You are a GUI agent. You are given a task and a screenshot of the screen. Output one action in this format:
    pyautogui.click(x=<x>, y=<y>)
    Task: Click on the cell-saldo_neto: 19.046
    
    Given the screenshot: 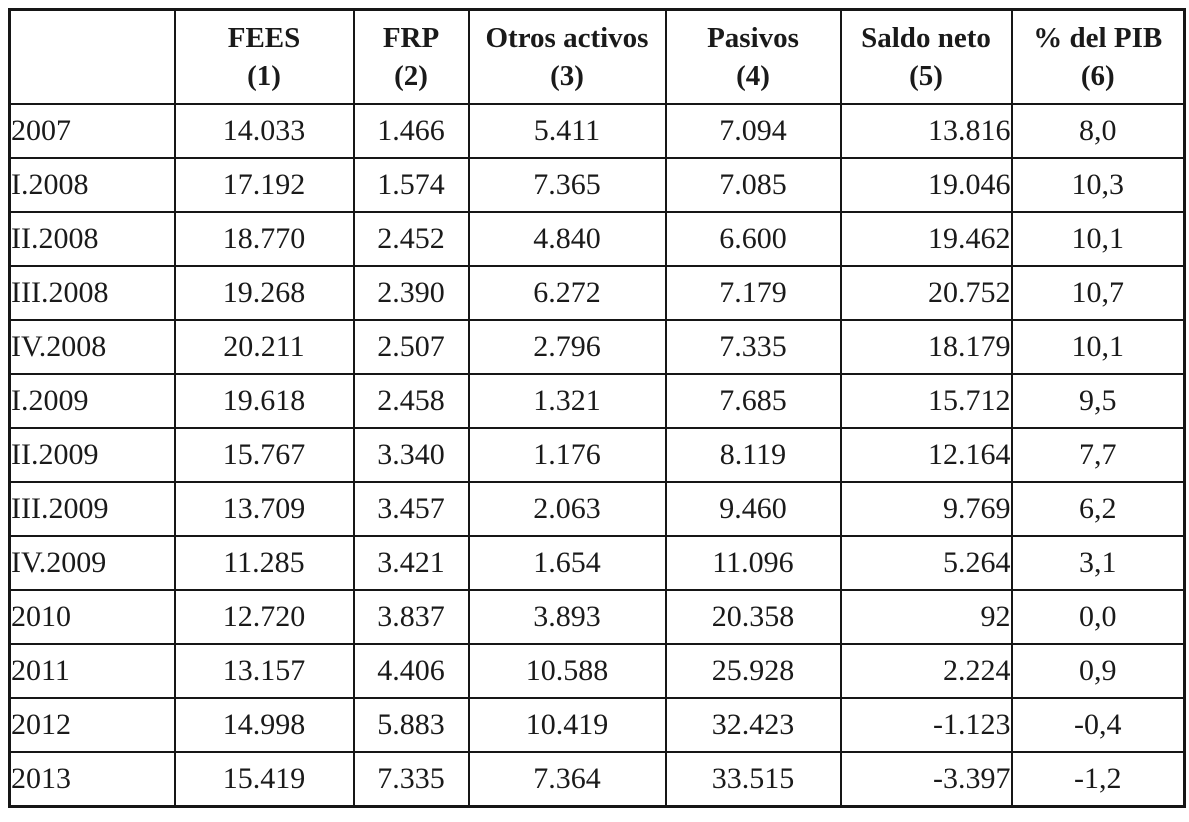 What is the action you would take?
    pyautogui.click(x=926, y=185)
    